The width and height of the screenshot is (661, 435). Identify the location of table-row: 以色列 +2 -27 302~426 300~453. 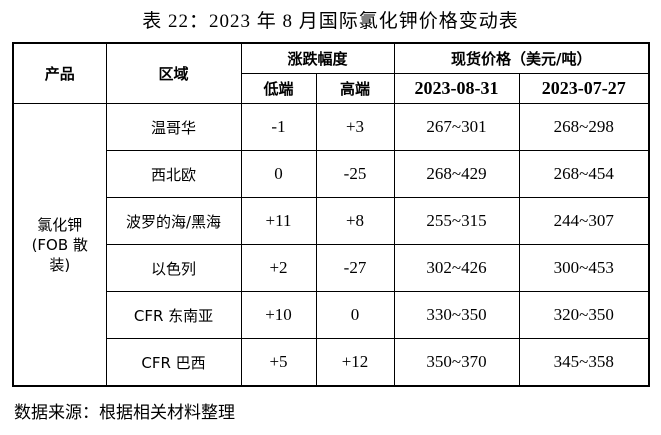
(331, 268).